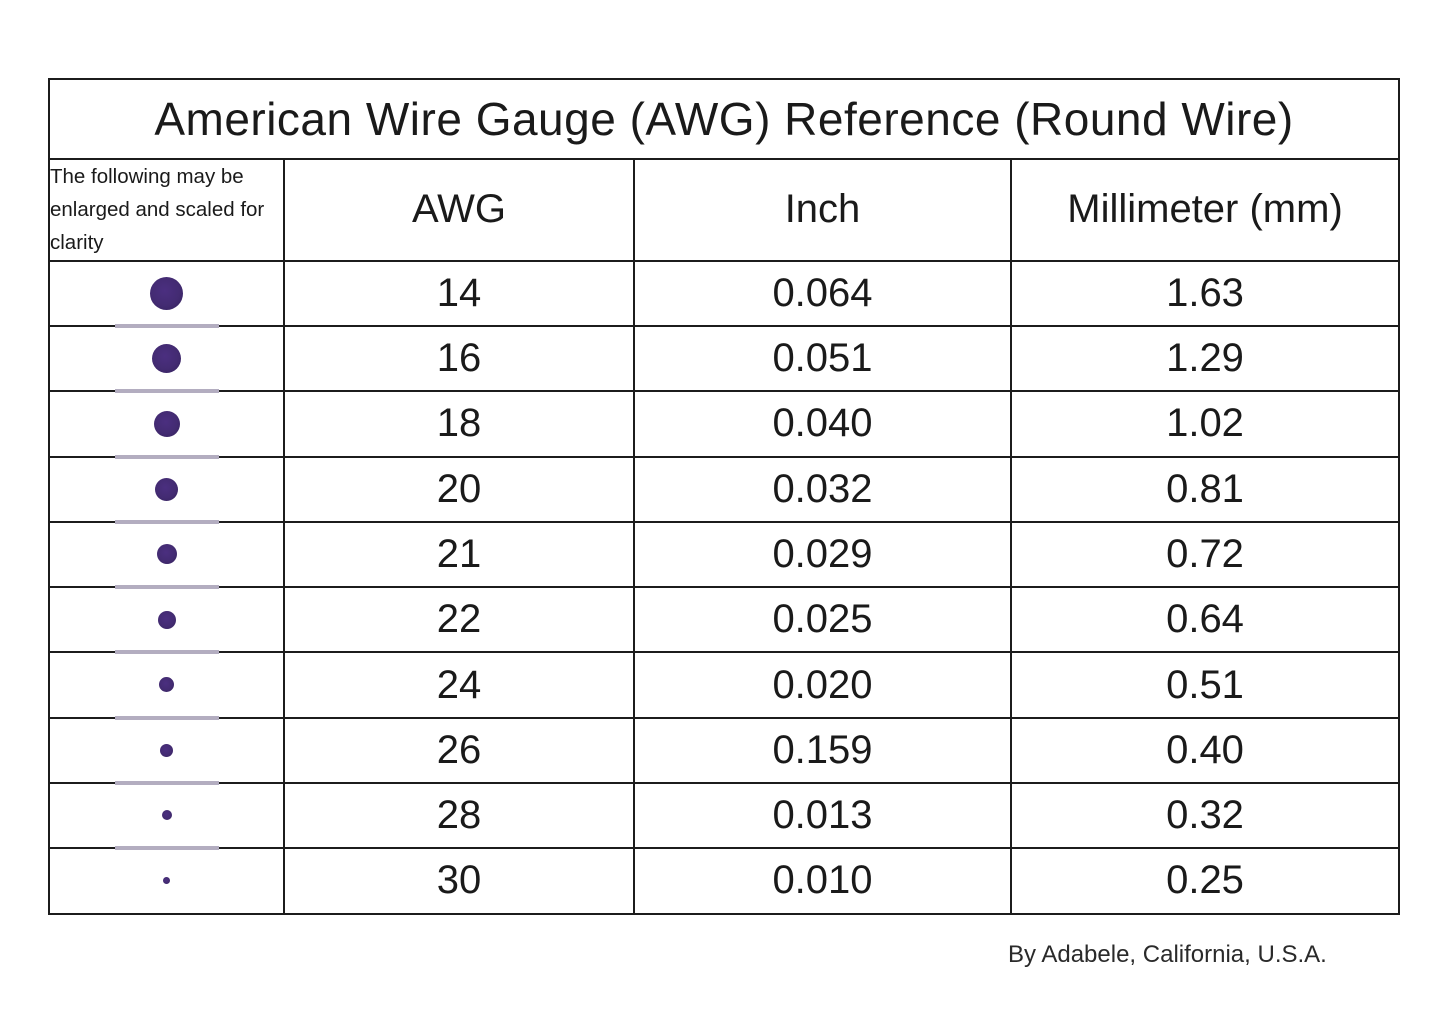 The image size is (1445, 1017). I want to click on inch-value: 0.013, so click(822, 815).